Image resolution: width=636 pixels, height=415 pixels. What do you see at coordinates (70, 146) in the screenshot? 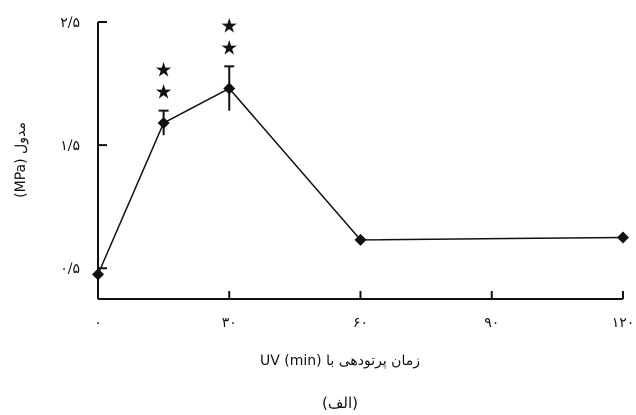
I see `y-tick-label: ۱/۵` at bounding box center [70, 146].